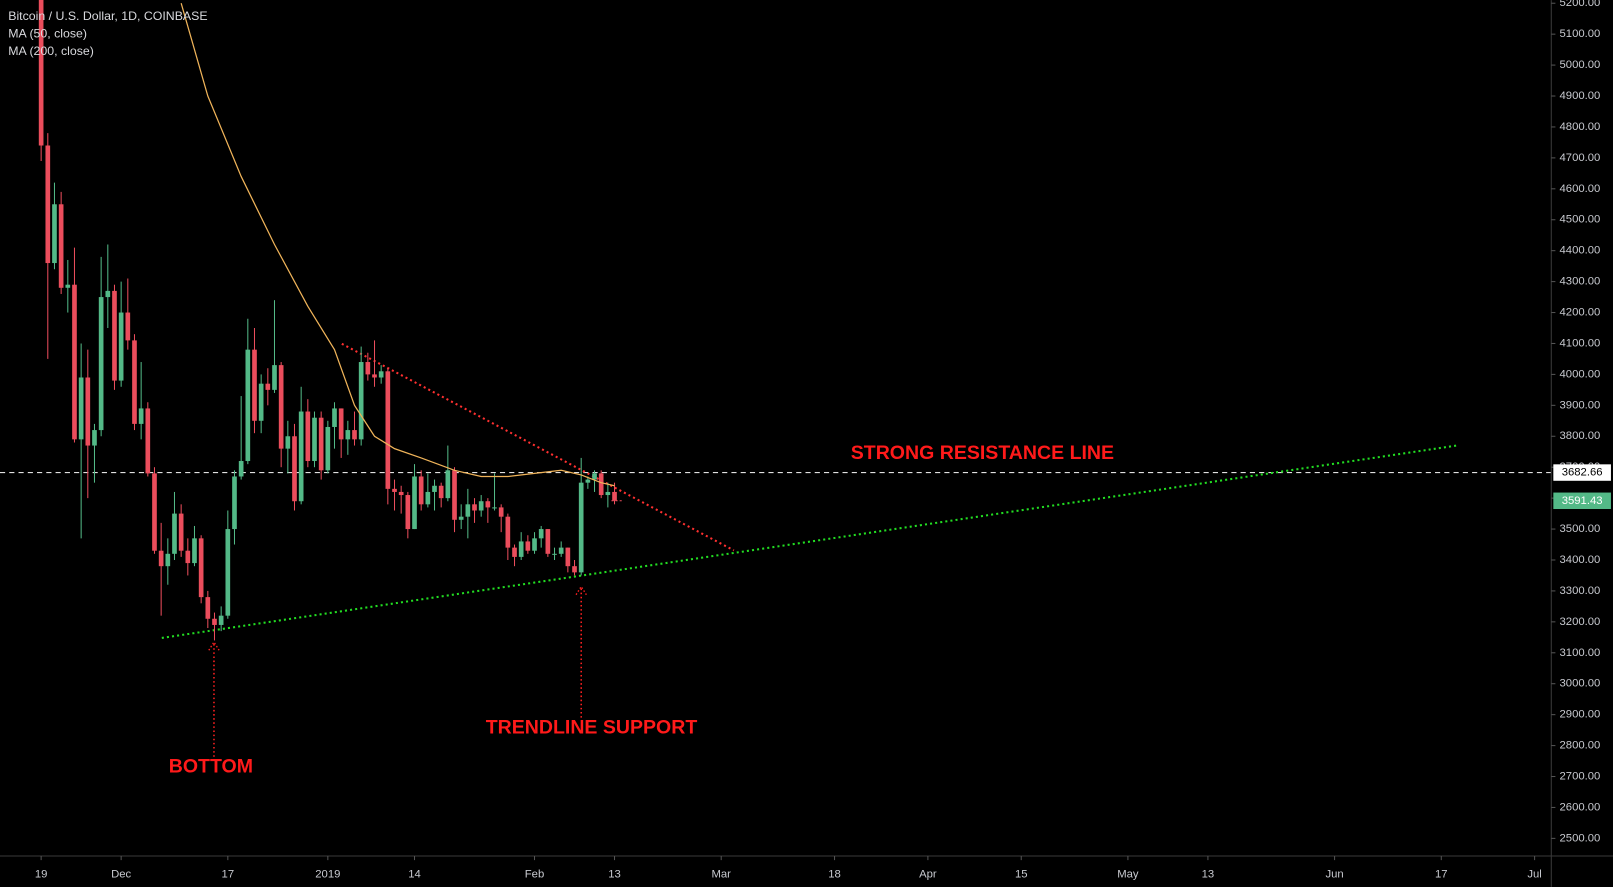 This screenshot has height=887, width=1613. What do you see at coordinates (41, 875) in the screenshot?
I see `x-tick-label: 19` at bounding box center [41, 875].